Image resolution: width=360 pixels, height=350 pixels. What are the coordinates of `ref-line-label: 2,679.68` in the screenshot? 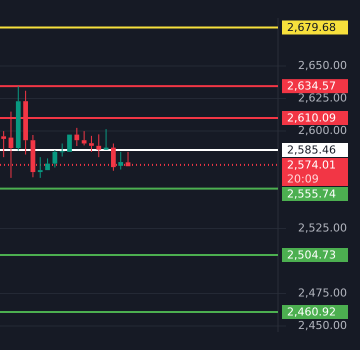 It's located at (311, 27).